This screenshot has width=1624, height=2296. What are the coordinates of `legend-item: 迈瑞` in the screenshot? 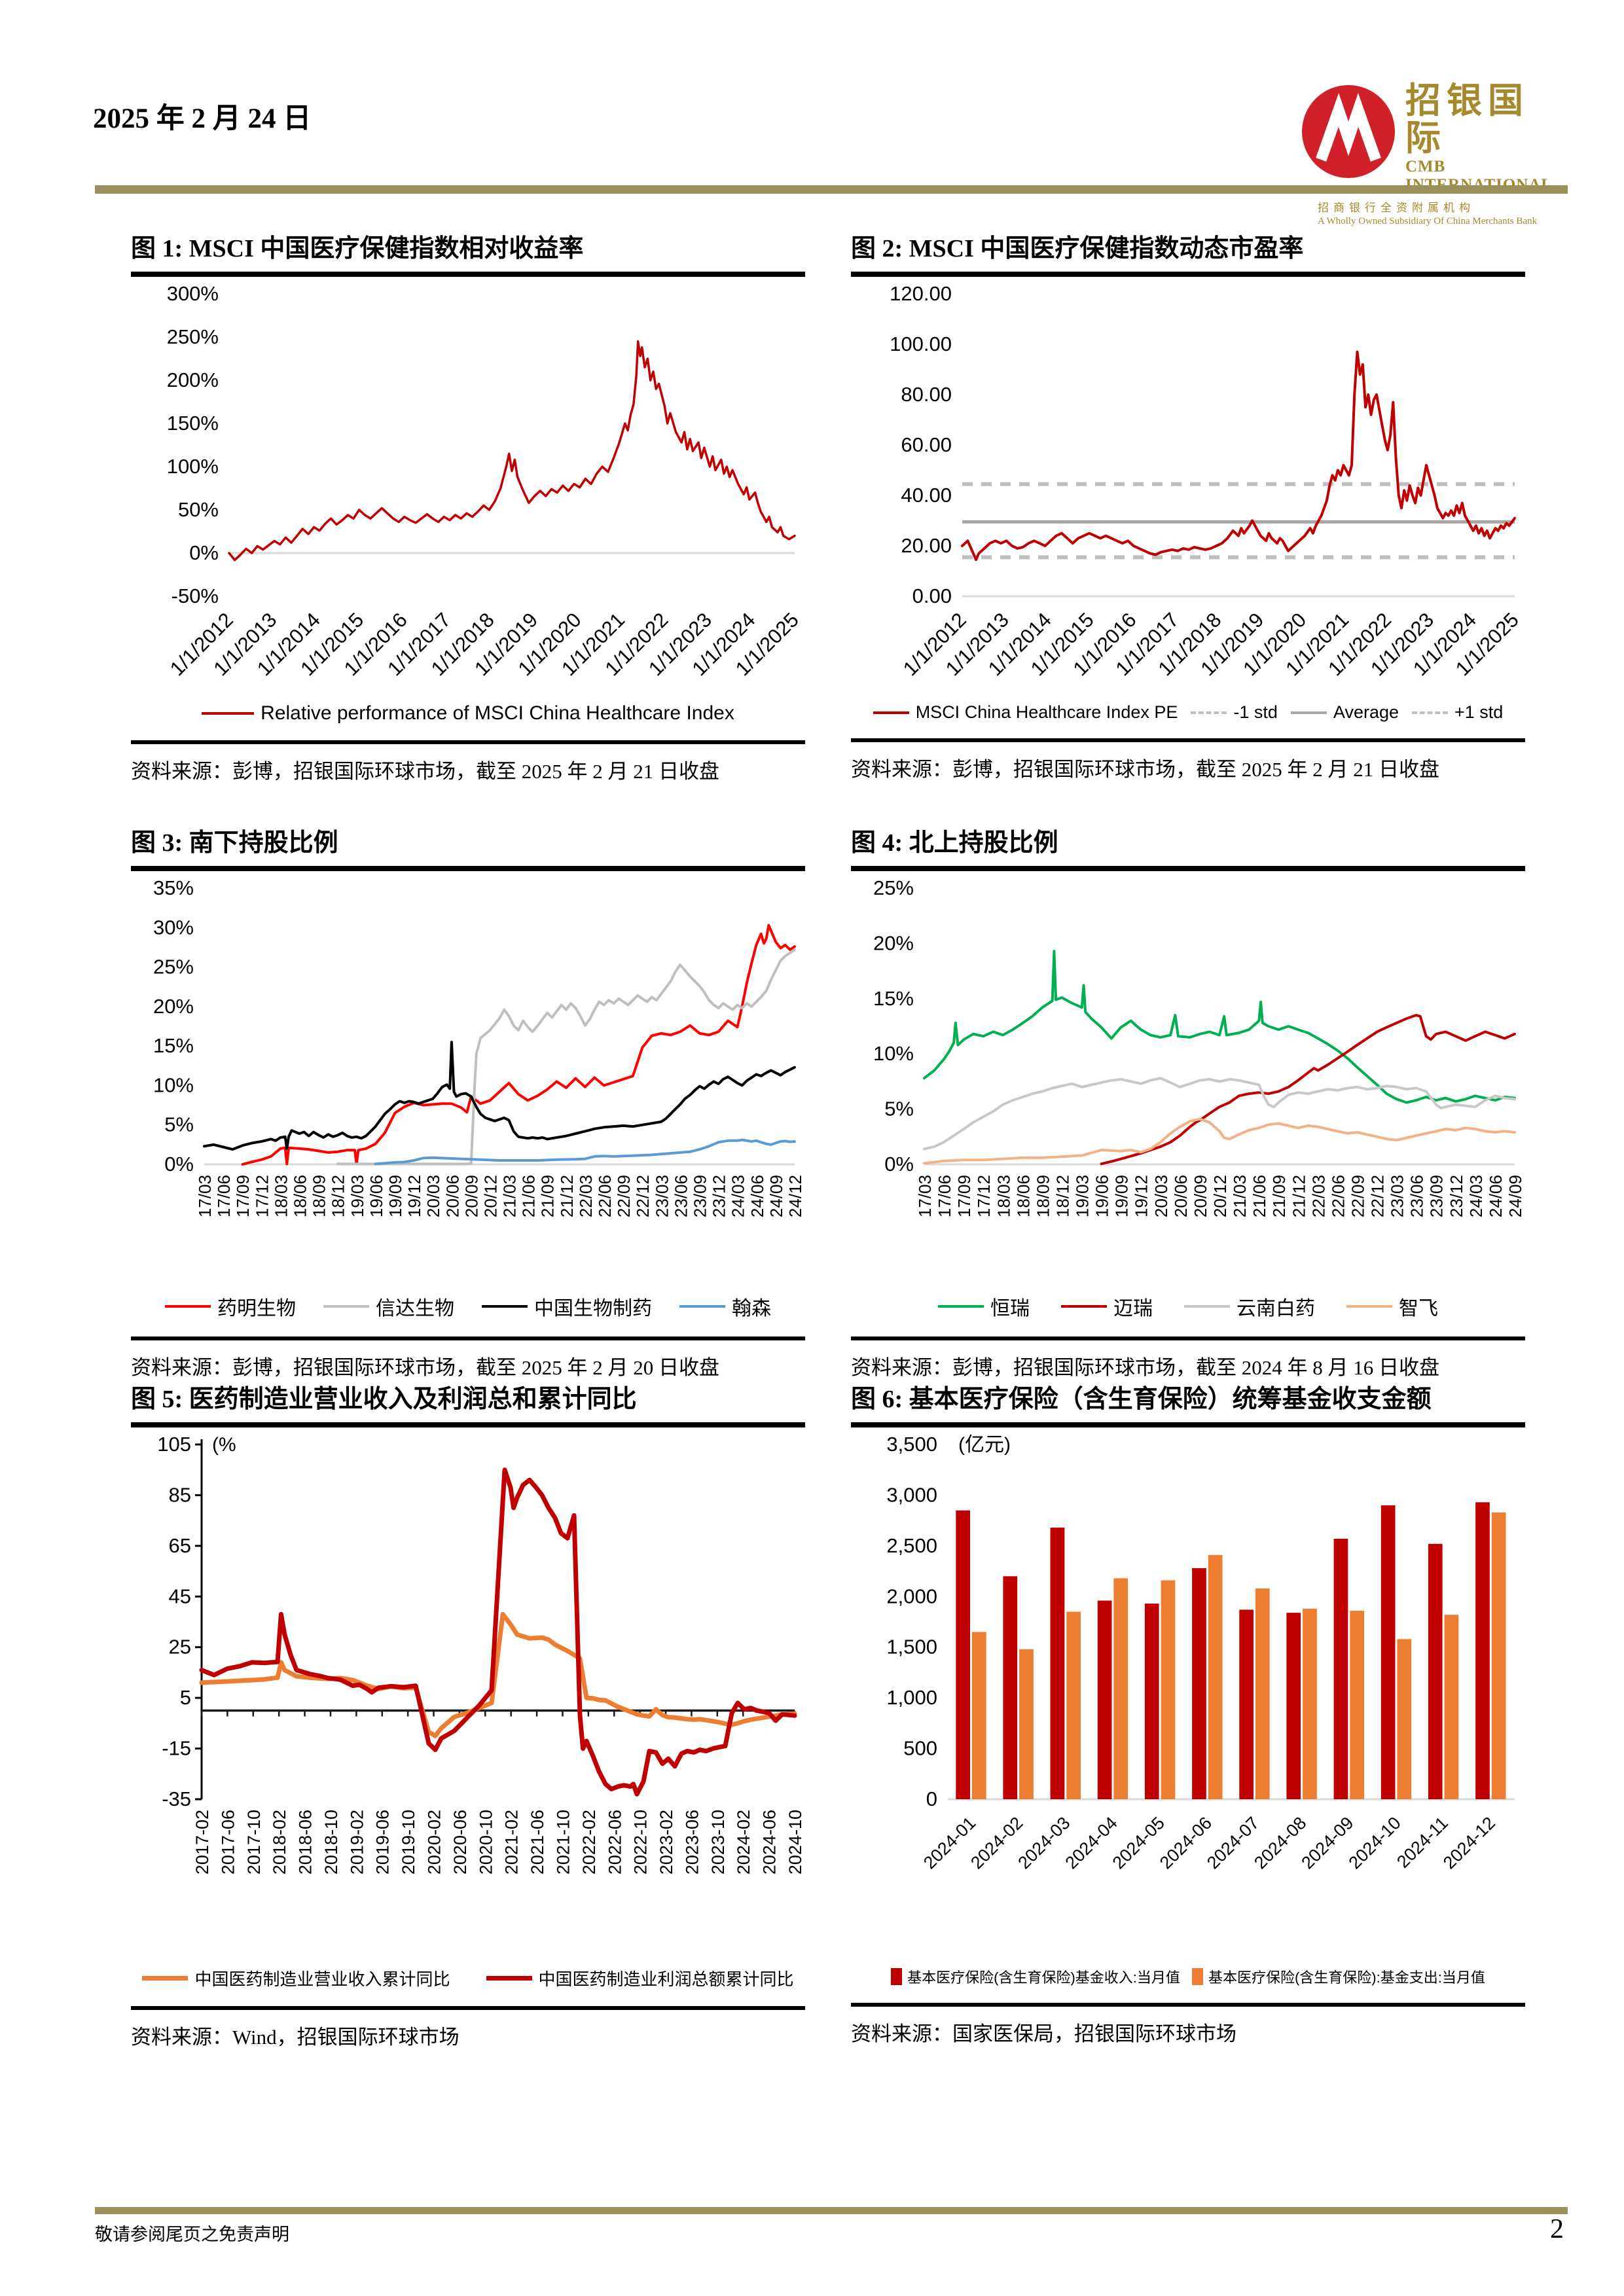 It's located at (1107, 1306).